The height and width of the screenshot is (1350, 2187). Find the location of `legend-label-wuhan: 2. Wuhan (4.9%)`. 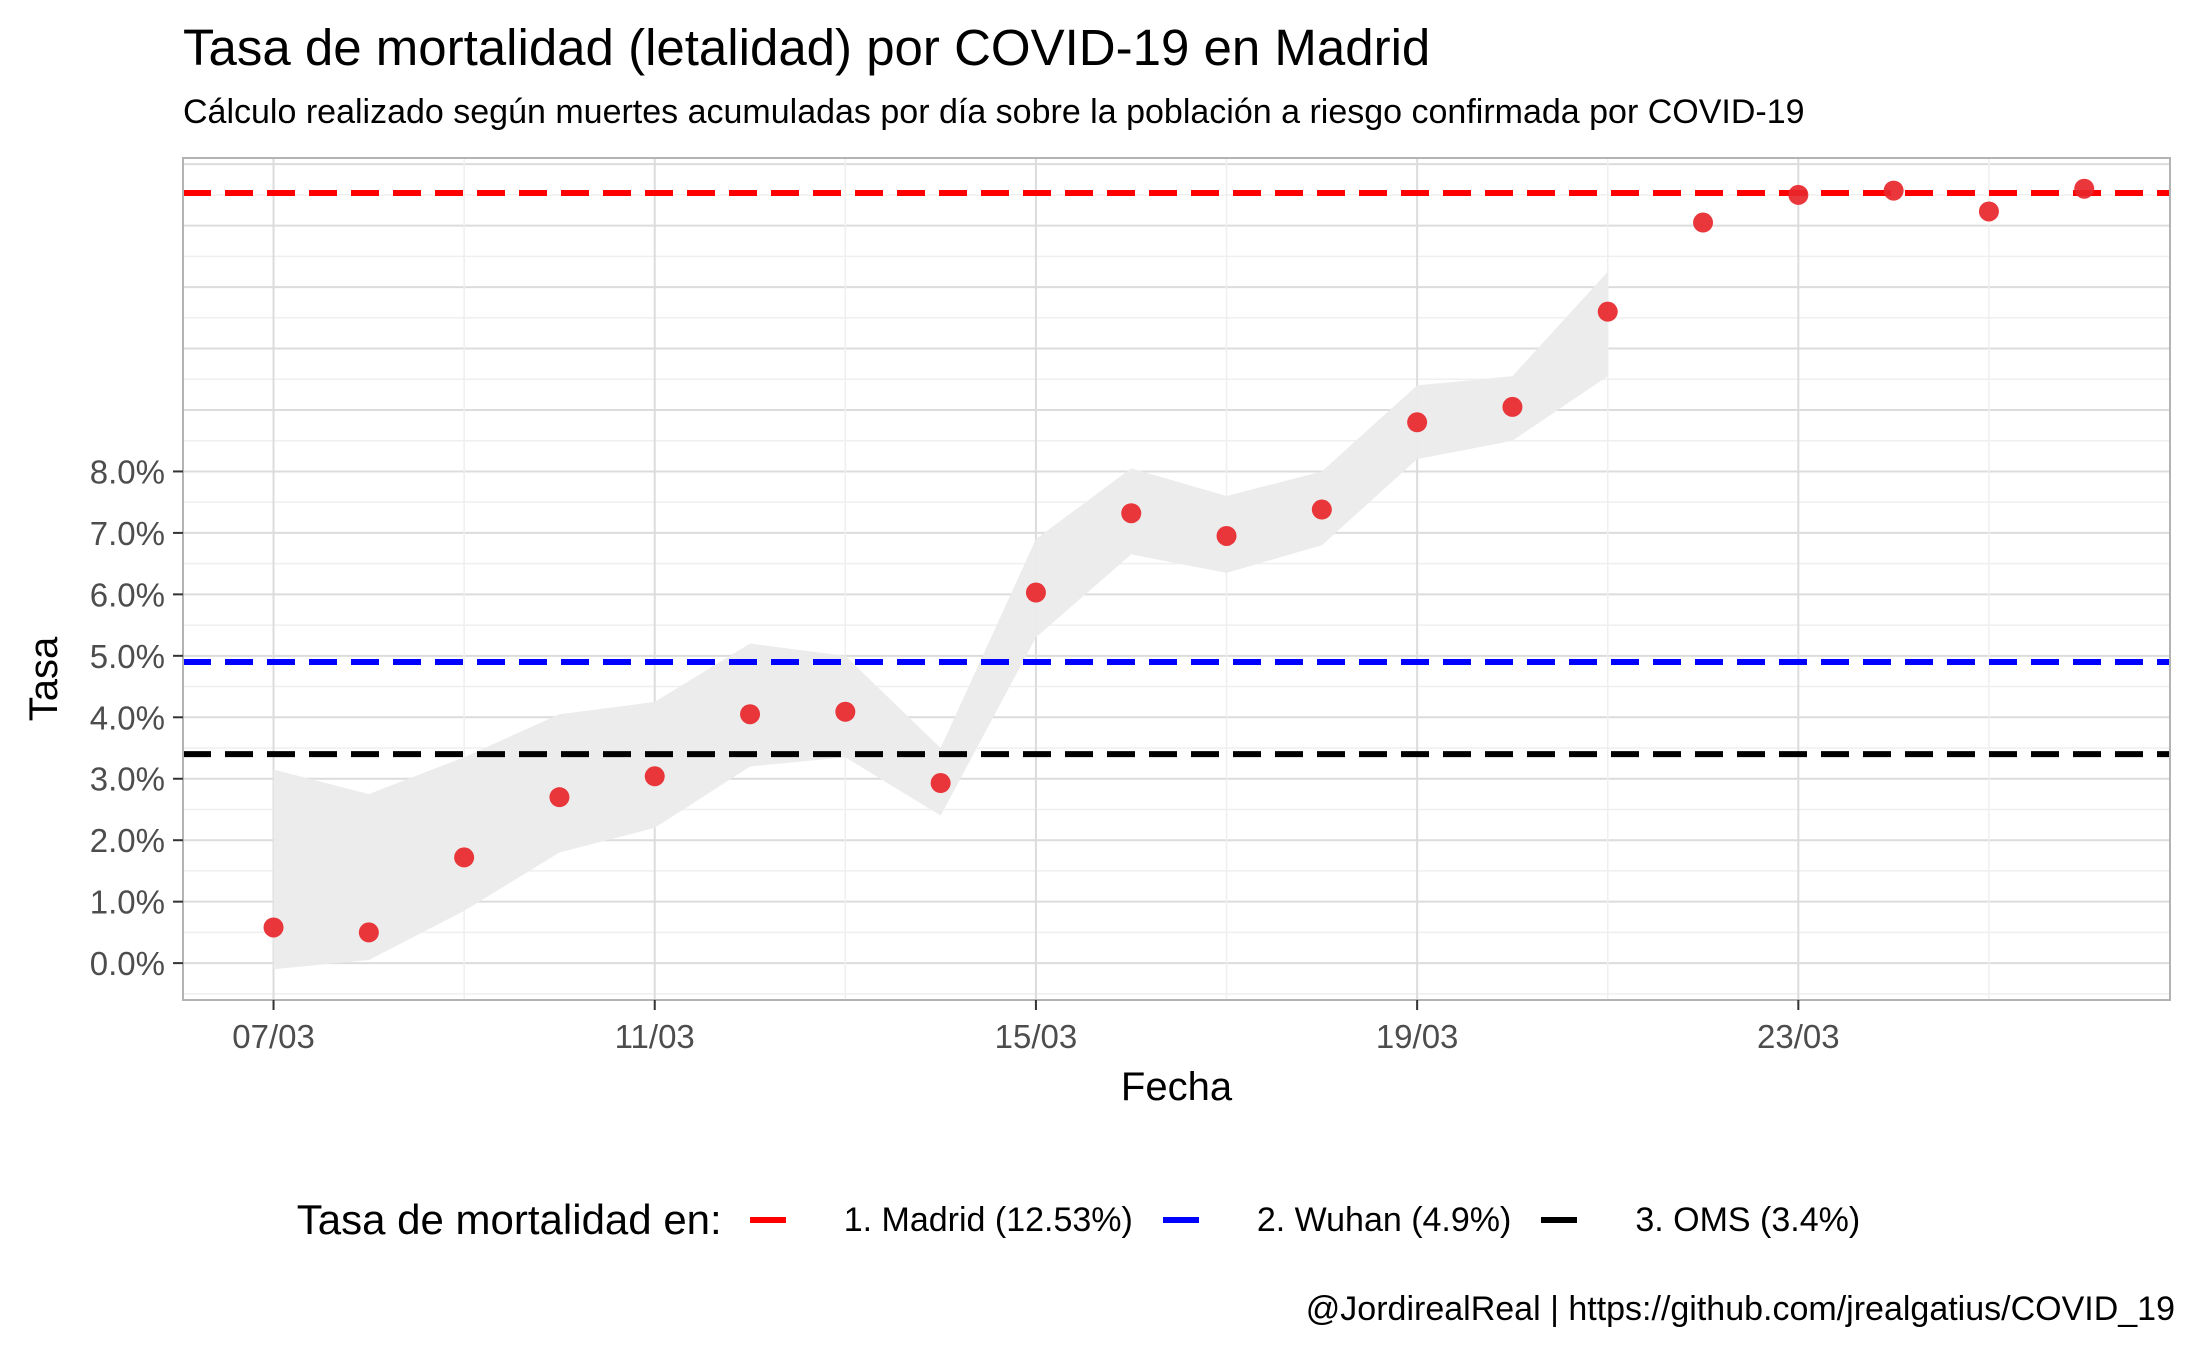

legend-label-wuhan: 2. Wuhan (4.9%) is located at coordinates (1384, 1219).